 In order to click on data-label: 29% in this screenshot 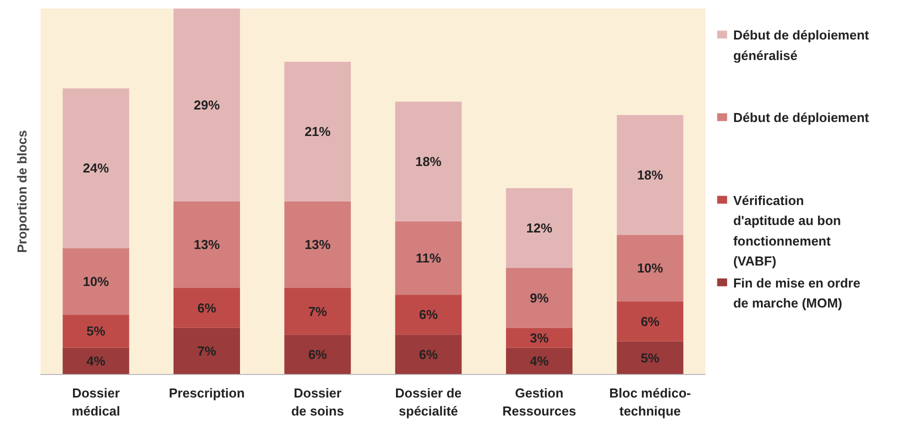, I will do `click(207, 104)`.